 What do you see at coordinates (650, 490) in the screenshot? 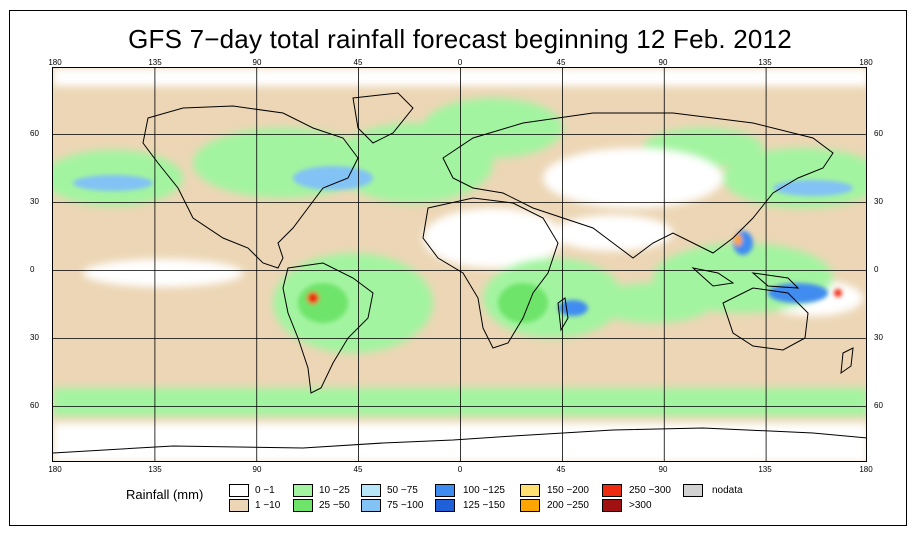
I see `legend-label: 250 −300` at bounding box center [650, 490].